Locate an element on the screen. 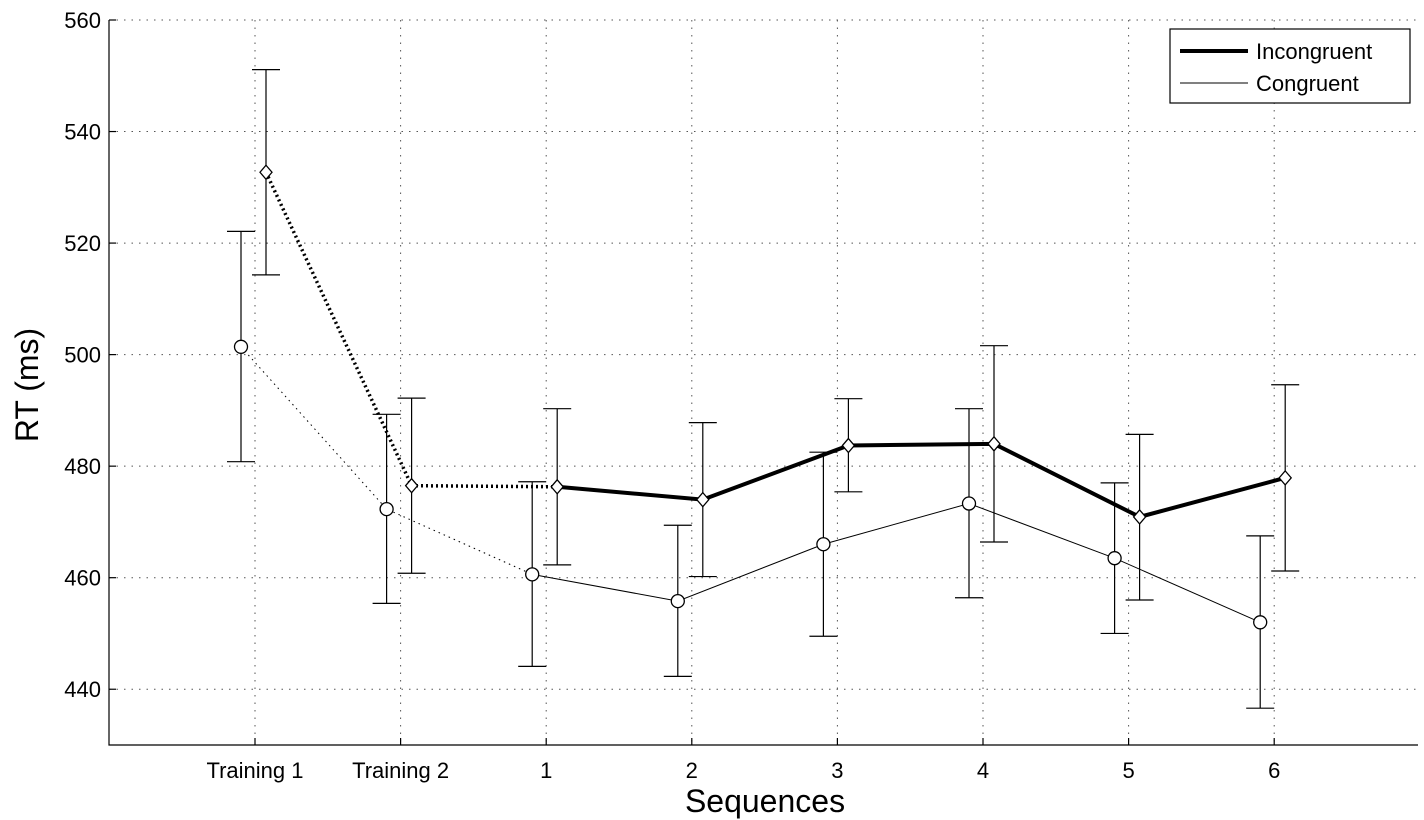 Image resolution: width=1424 pixels, height=820 pixels. y-tick-label: 500 is located at coordinates (82, 355).